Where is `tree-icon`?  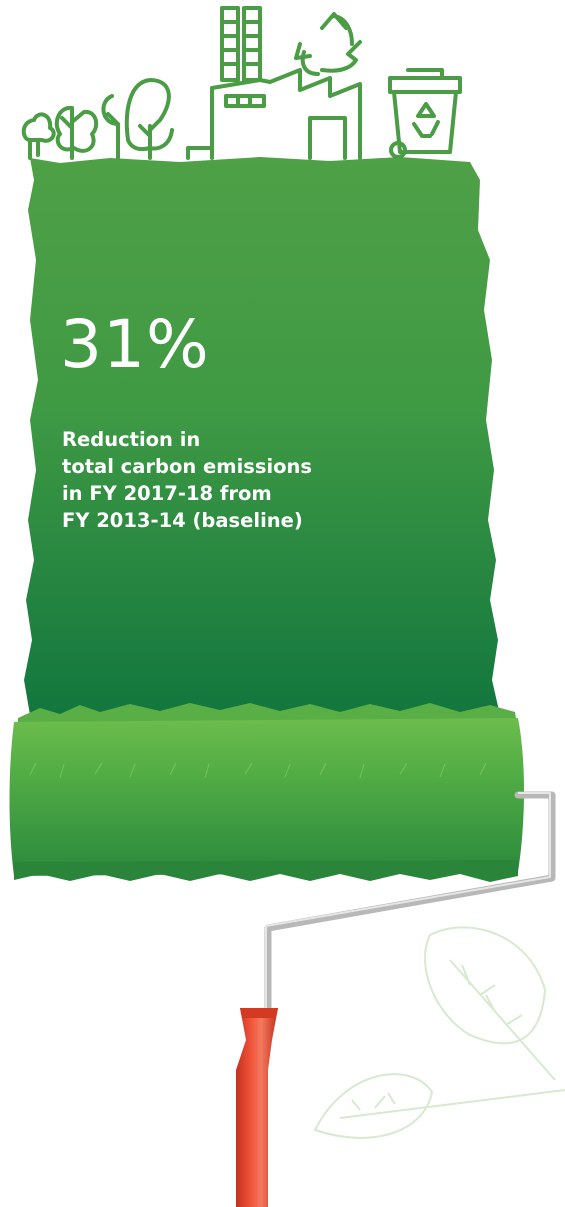
tree-icon is located at coordinates (97, 119).